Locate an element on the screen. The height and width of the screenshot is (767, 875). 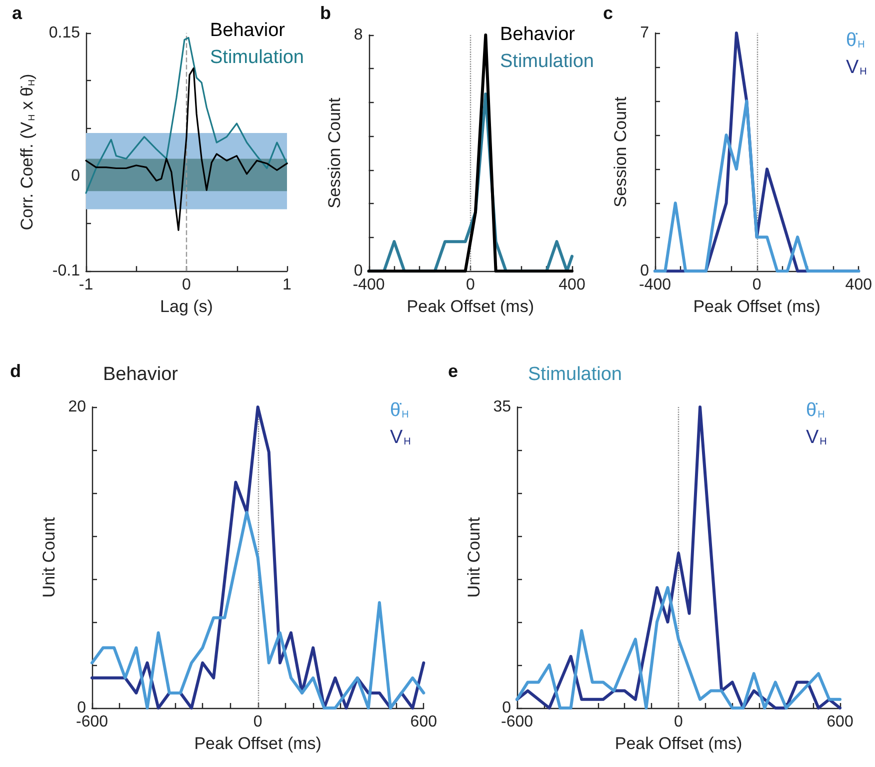
x-tick-label: 1 is located at coordinates (287, 285).